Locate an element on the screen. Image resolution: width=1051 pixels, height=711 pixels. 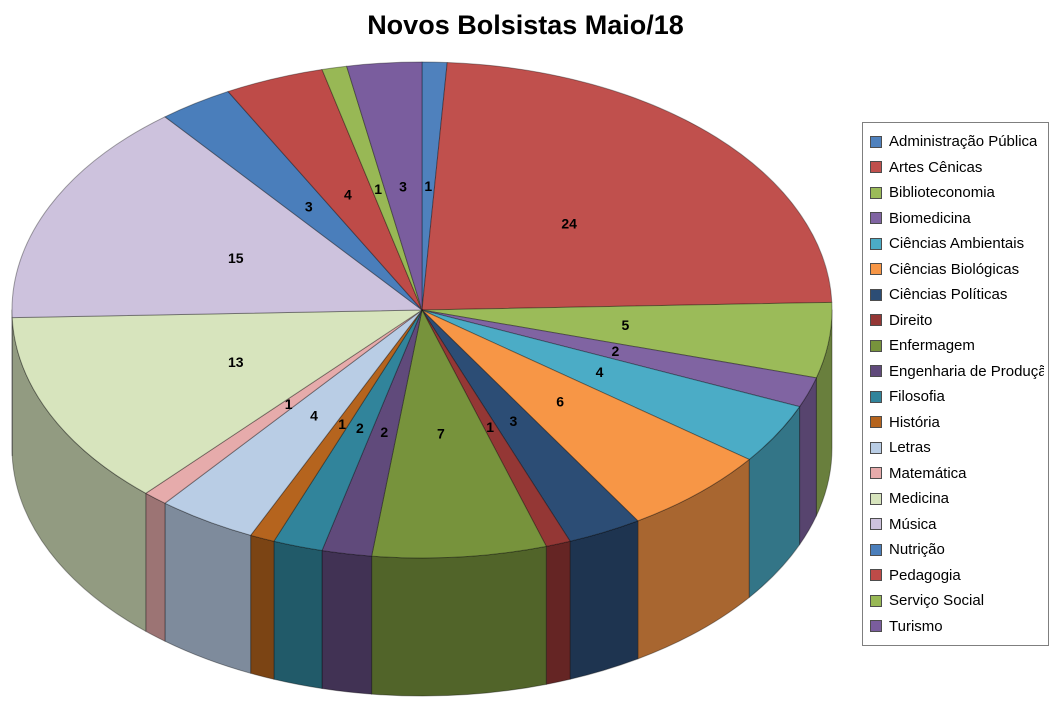
legend-label: Pedagogia is located at coordinates (925, 575).